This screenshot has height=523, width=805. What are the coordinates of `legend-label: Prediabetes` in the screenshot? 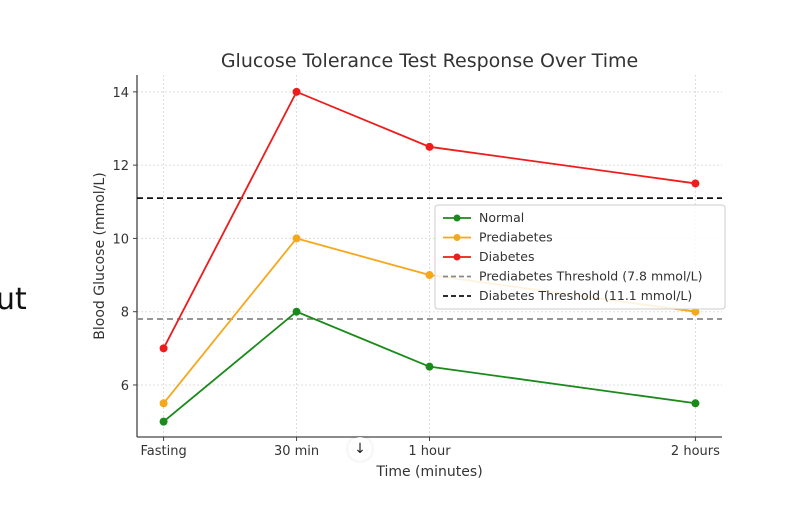 It's located at (516, 237).